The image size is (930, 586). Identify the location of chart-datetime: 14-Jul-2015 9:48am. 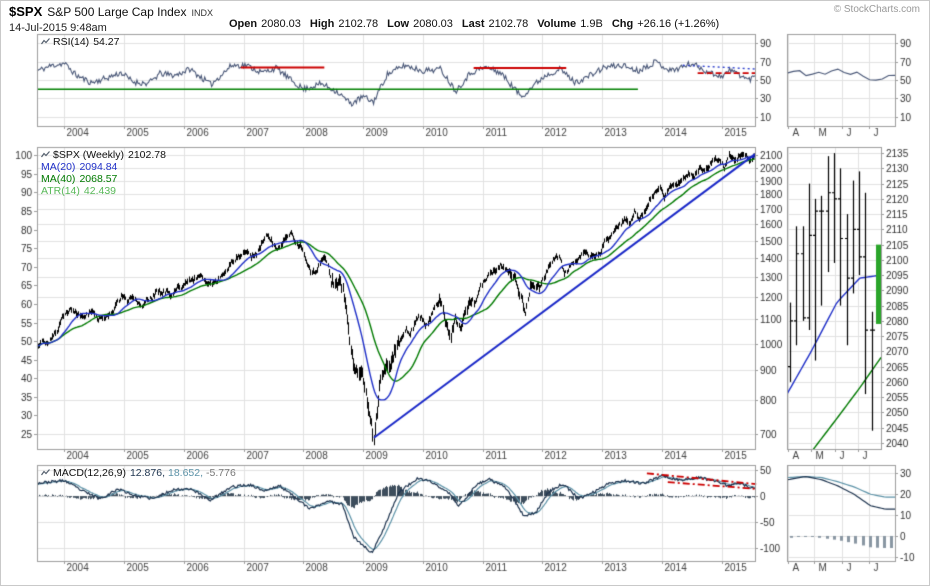
(58, 27).